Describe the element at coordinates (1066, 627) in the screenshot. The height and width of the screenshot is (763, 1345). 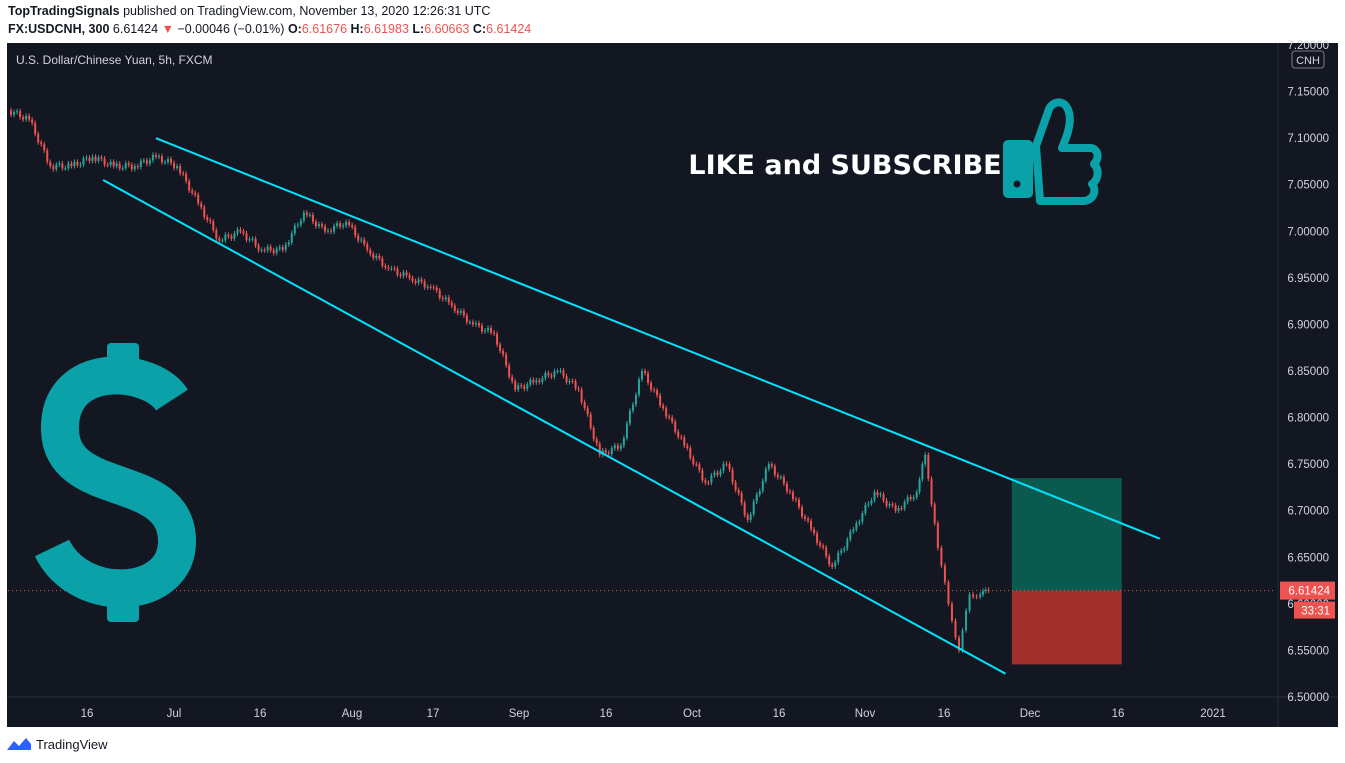
I see `stop-loss-zone` at that location.